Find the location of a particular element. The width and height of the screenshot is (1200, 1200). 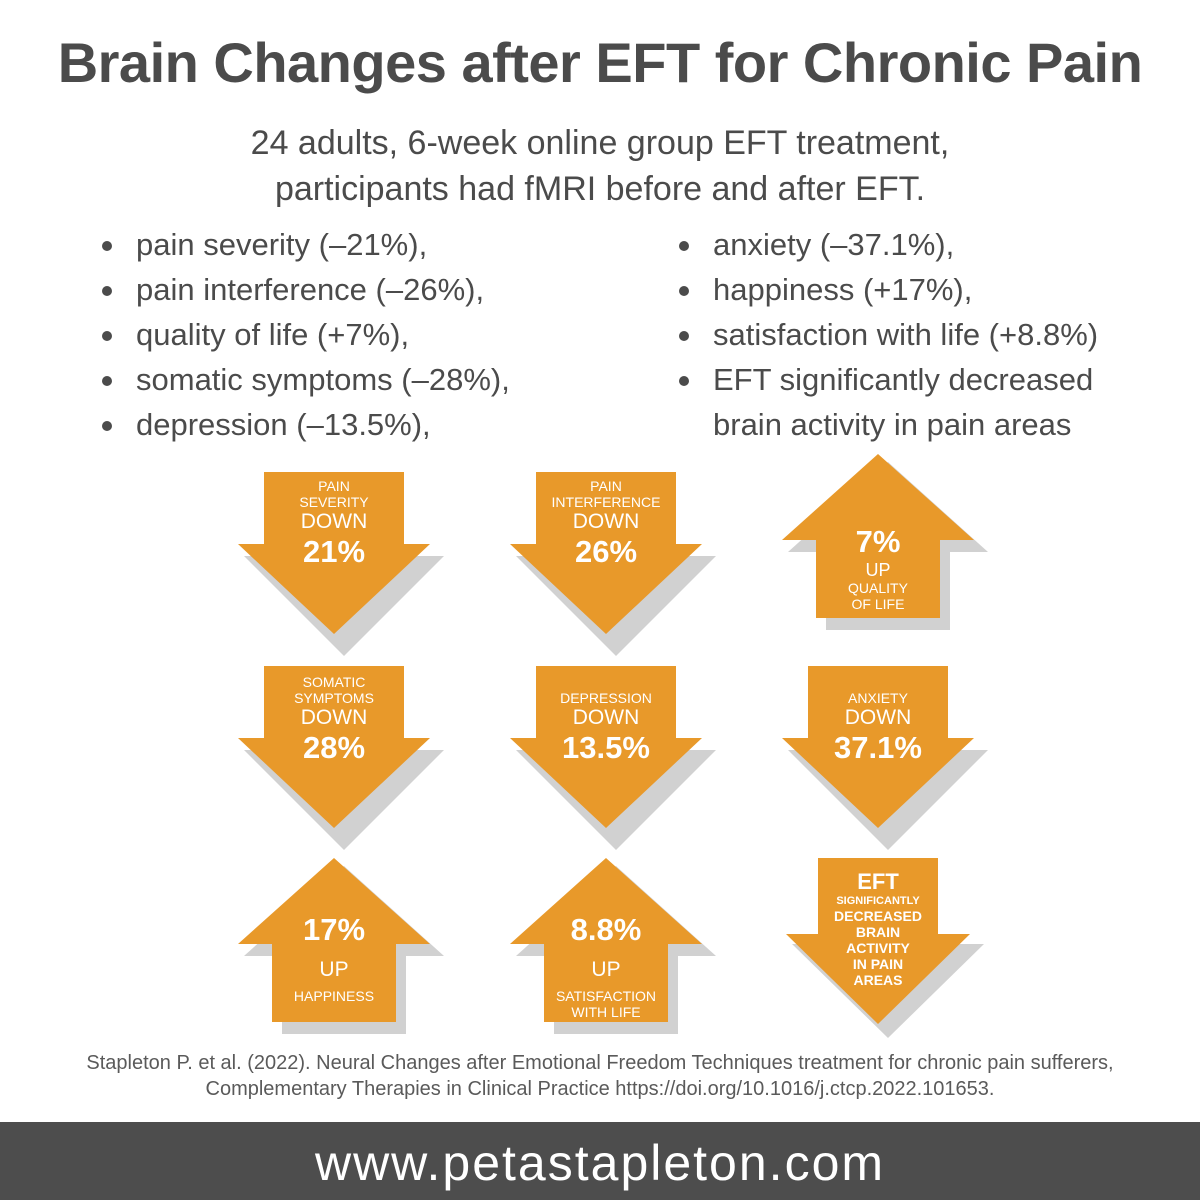

arrow-value: 26% is located at coordinates (606, 551).